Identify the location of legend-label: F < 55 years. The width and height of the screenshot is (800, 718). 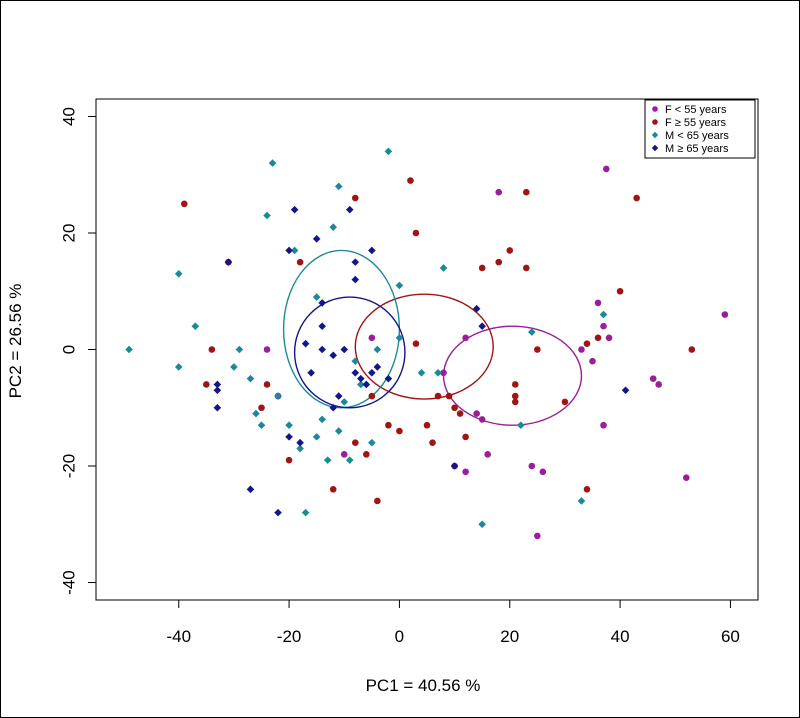
(696, 110).